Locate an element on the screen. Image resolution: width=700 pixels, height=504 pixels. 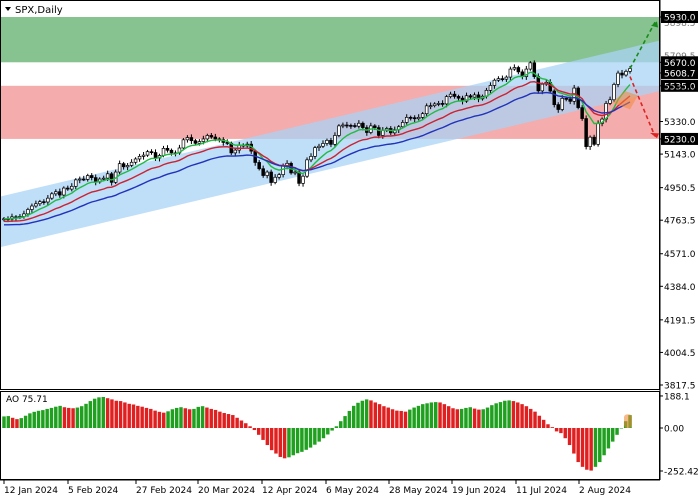
y-tick-label: 3817.5 is located at coordinates (680, 387).